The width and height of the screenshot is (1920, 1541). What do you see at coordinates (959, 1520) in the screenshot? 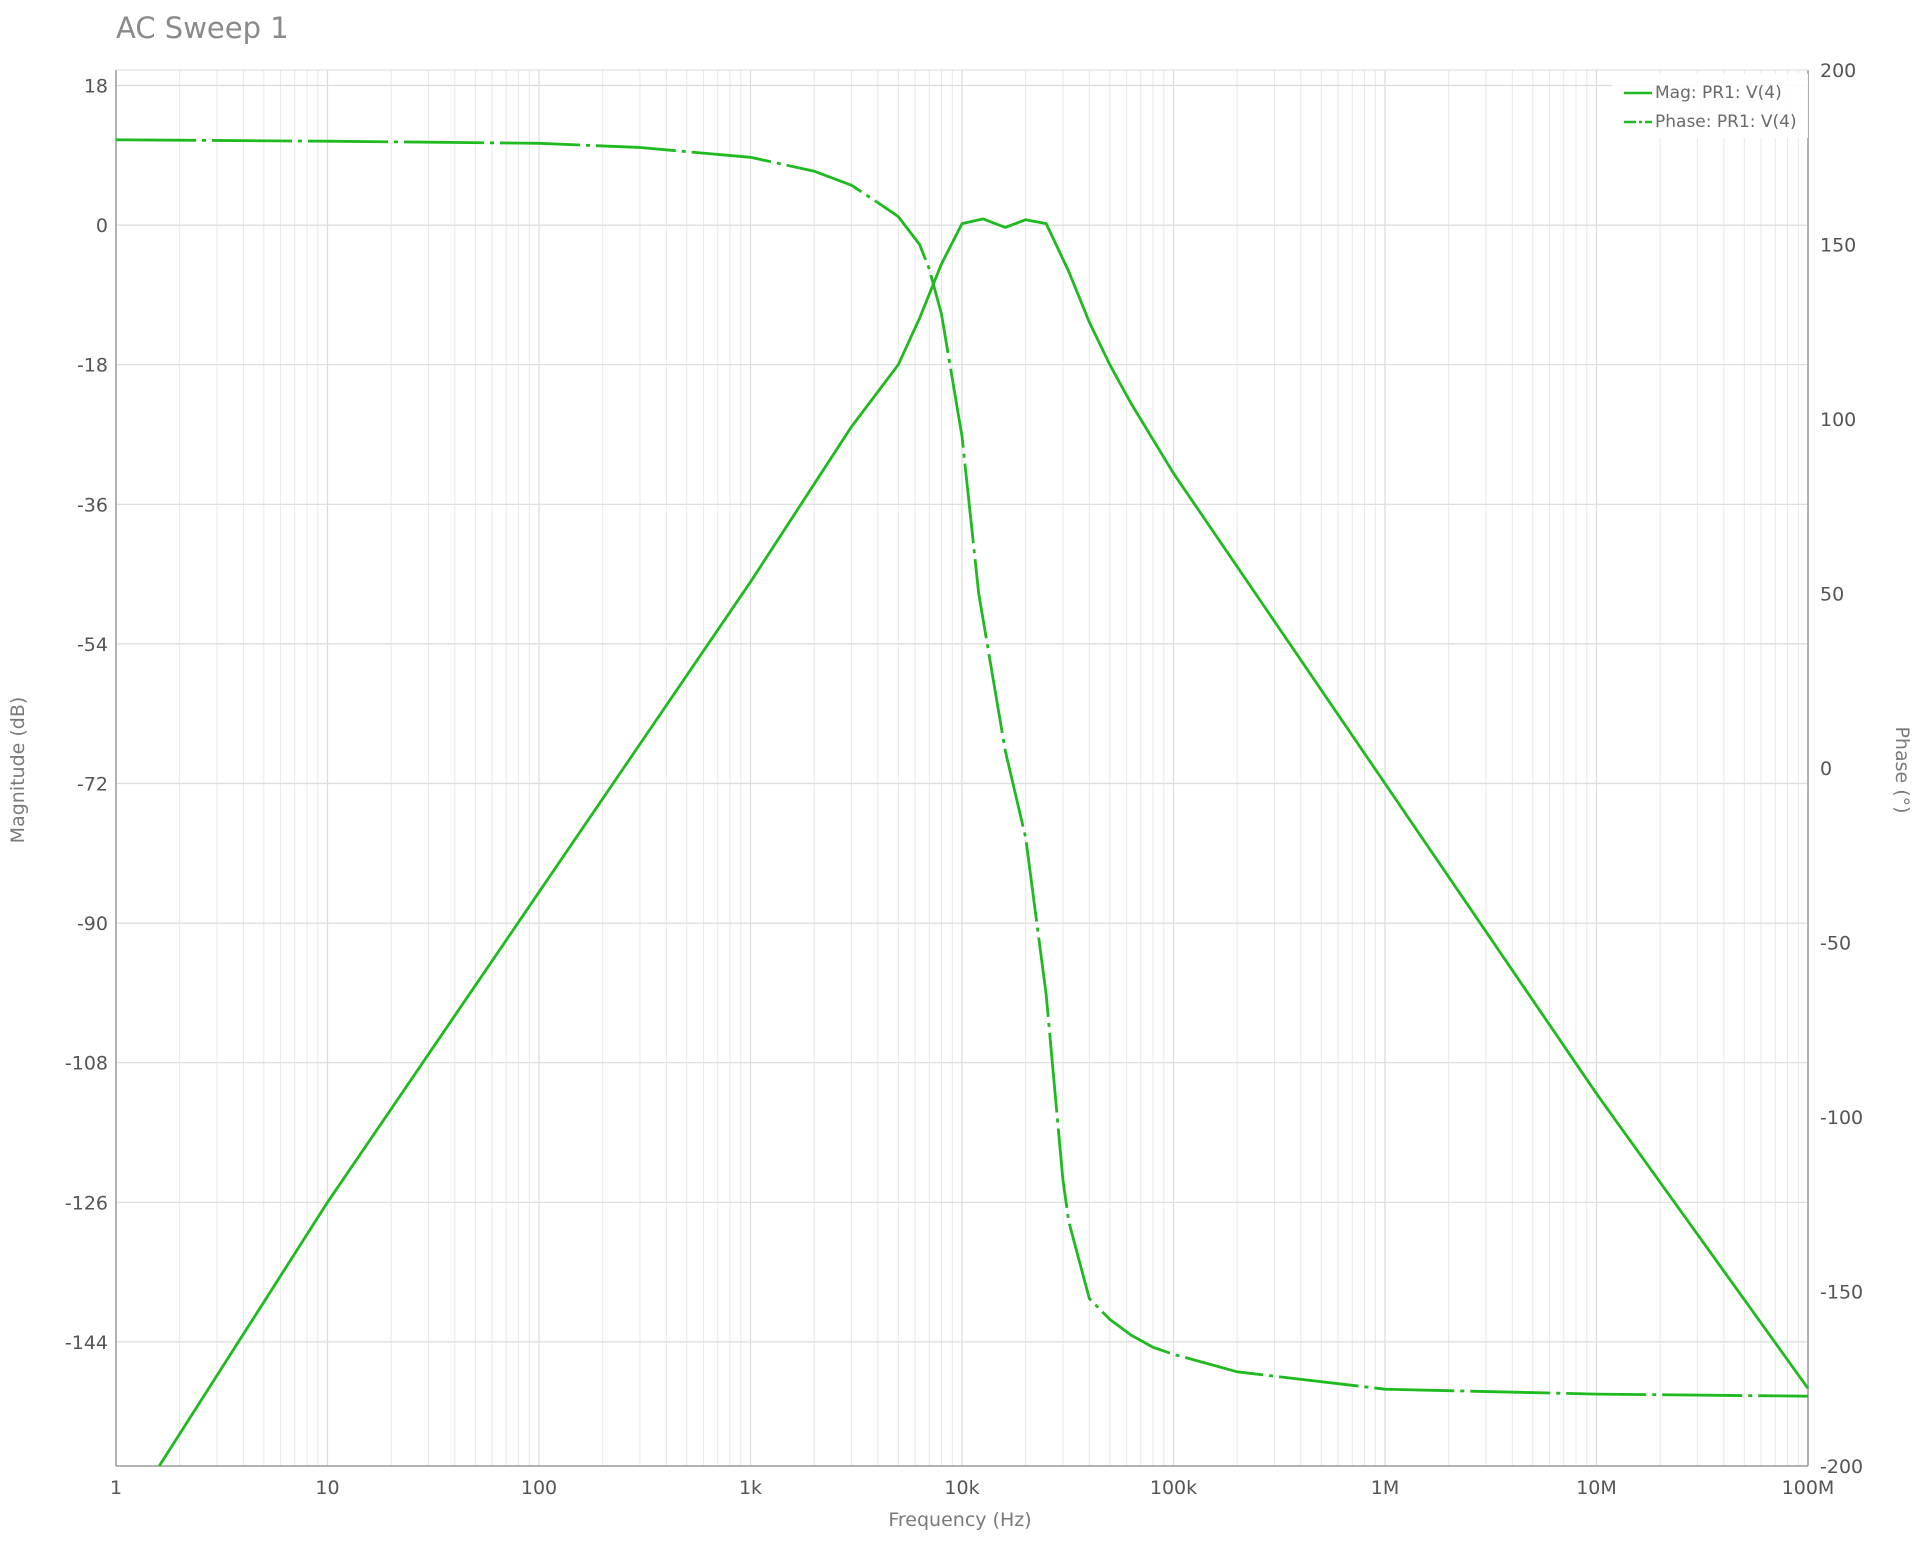
I see `x-axis-title: Frequency (Hz)` at bounding box center [959, 1520].